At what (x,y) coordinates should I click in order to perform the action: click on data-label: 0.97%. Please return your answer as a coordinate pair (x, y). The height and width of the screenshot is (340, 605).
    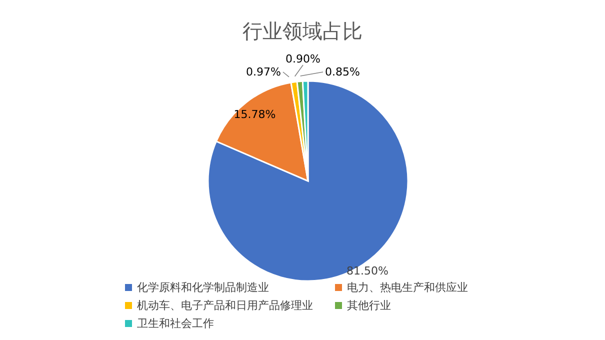
    Looking at the image, I should click on (263, 72).